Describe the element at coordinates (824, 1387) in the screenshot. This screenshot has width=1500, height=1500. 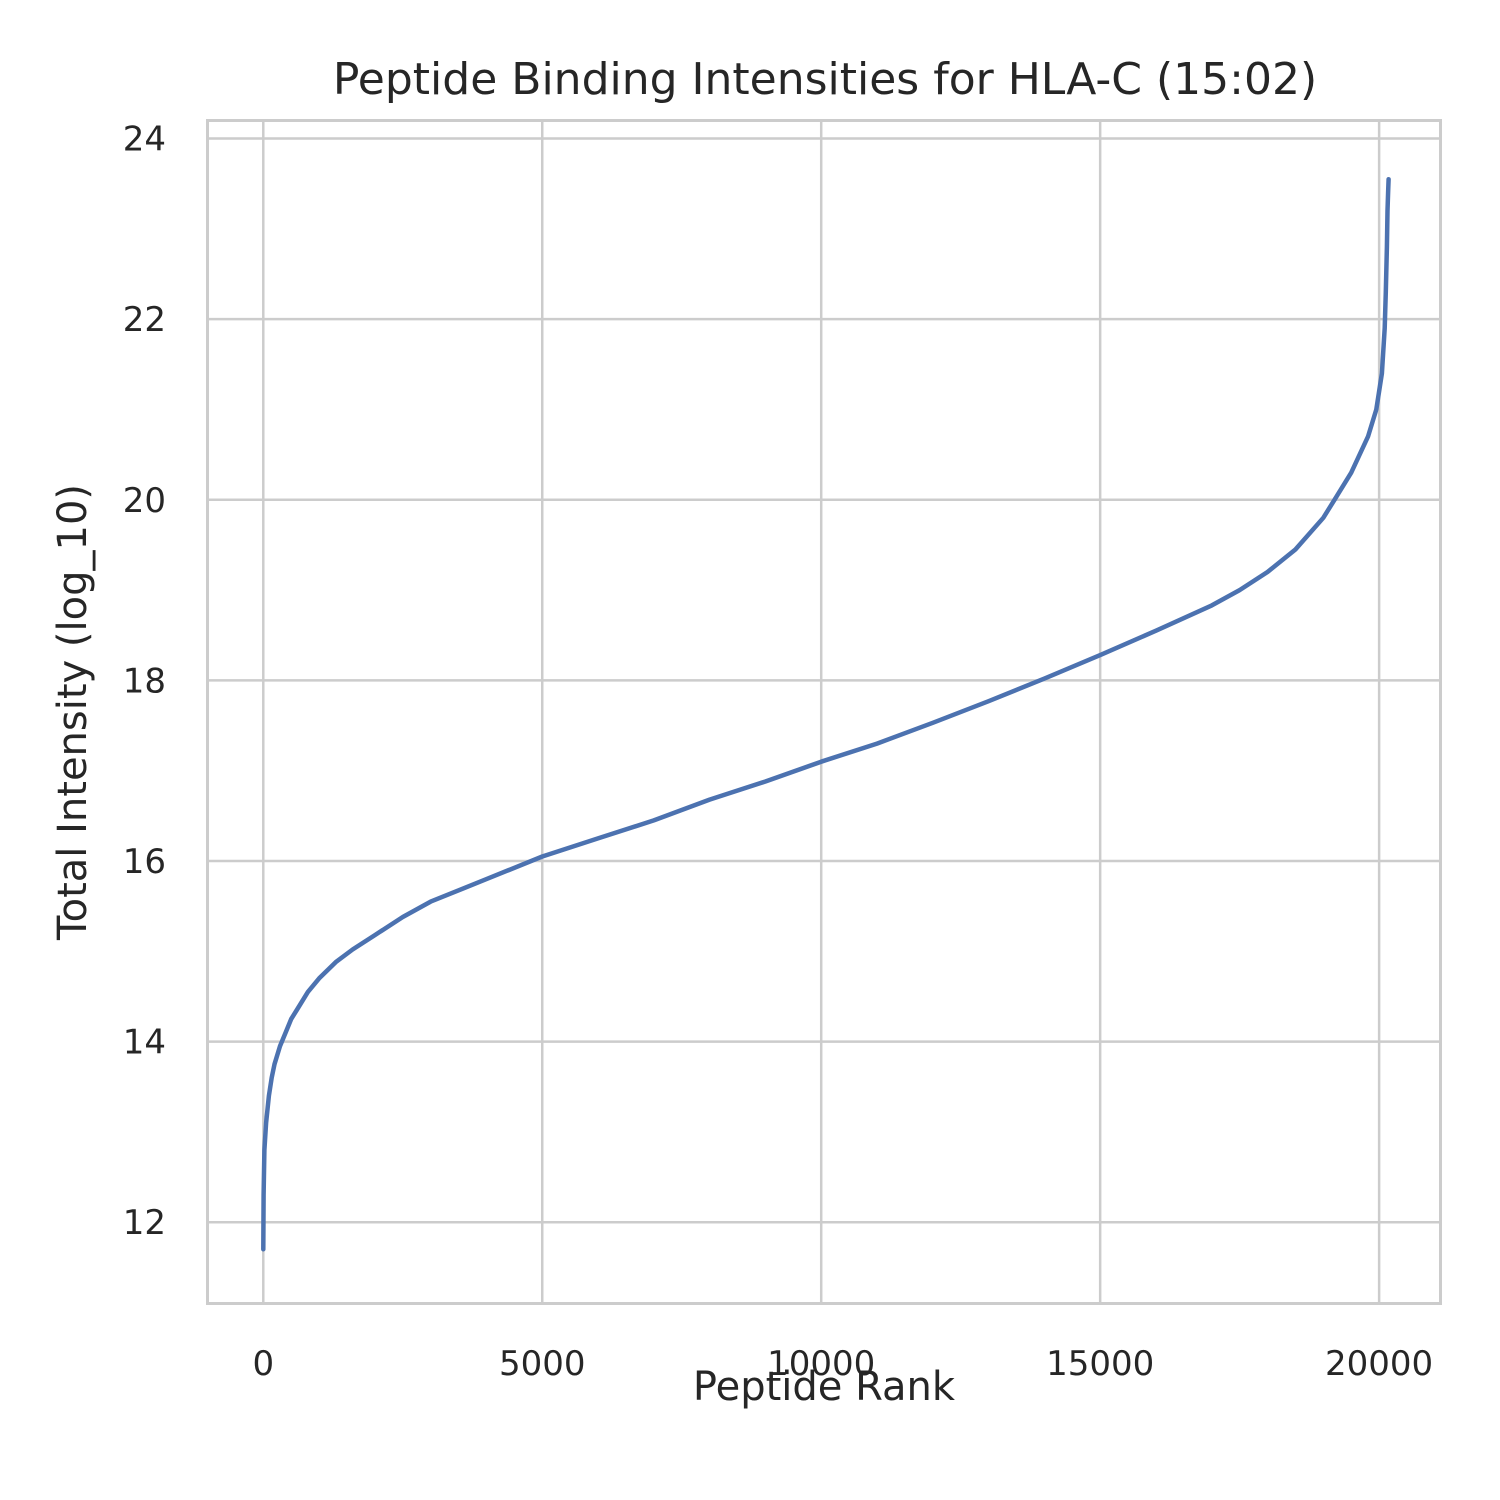
I see `x-axis-label: Peptide Rank` at that location.